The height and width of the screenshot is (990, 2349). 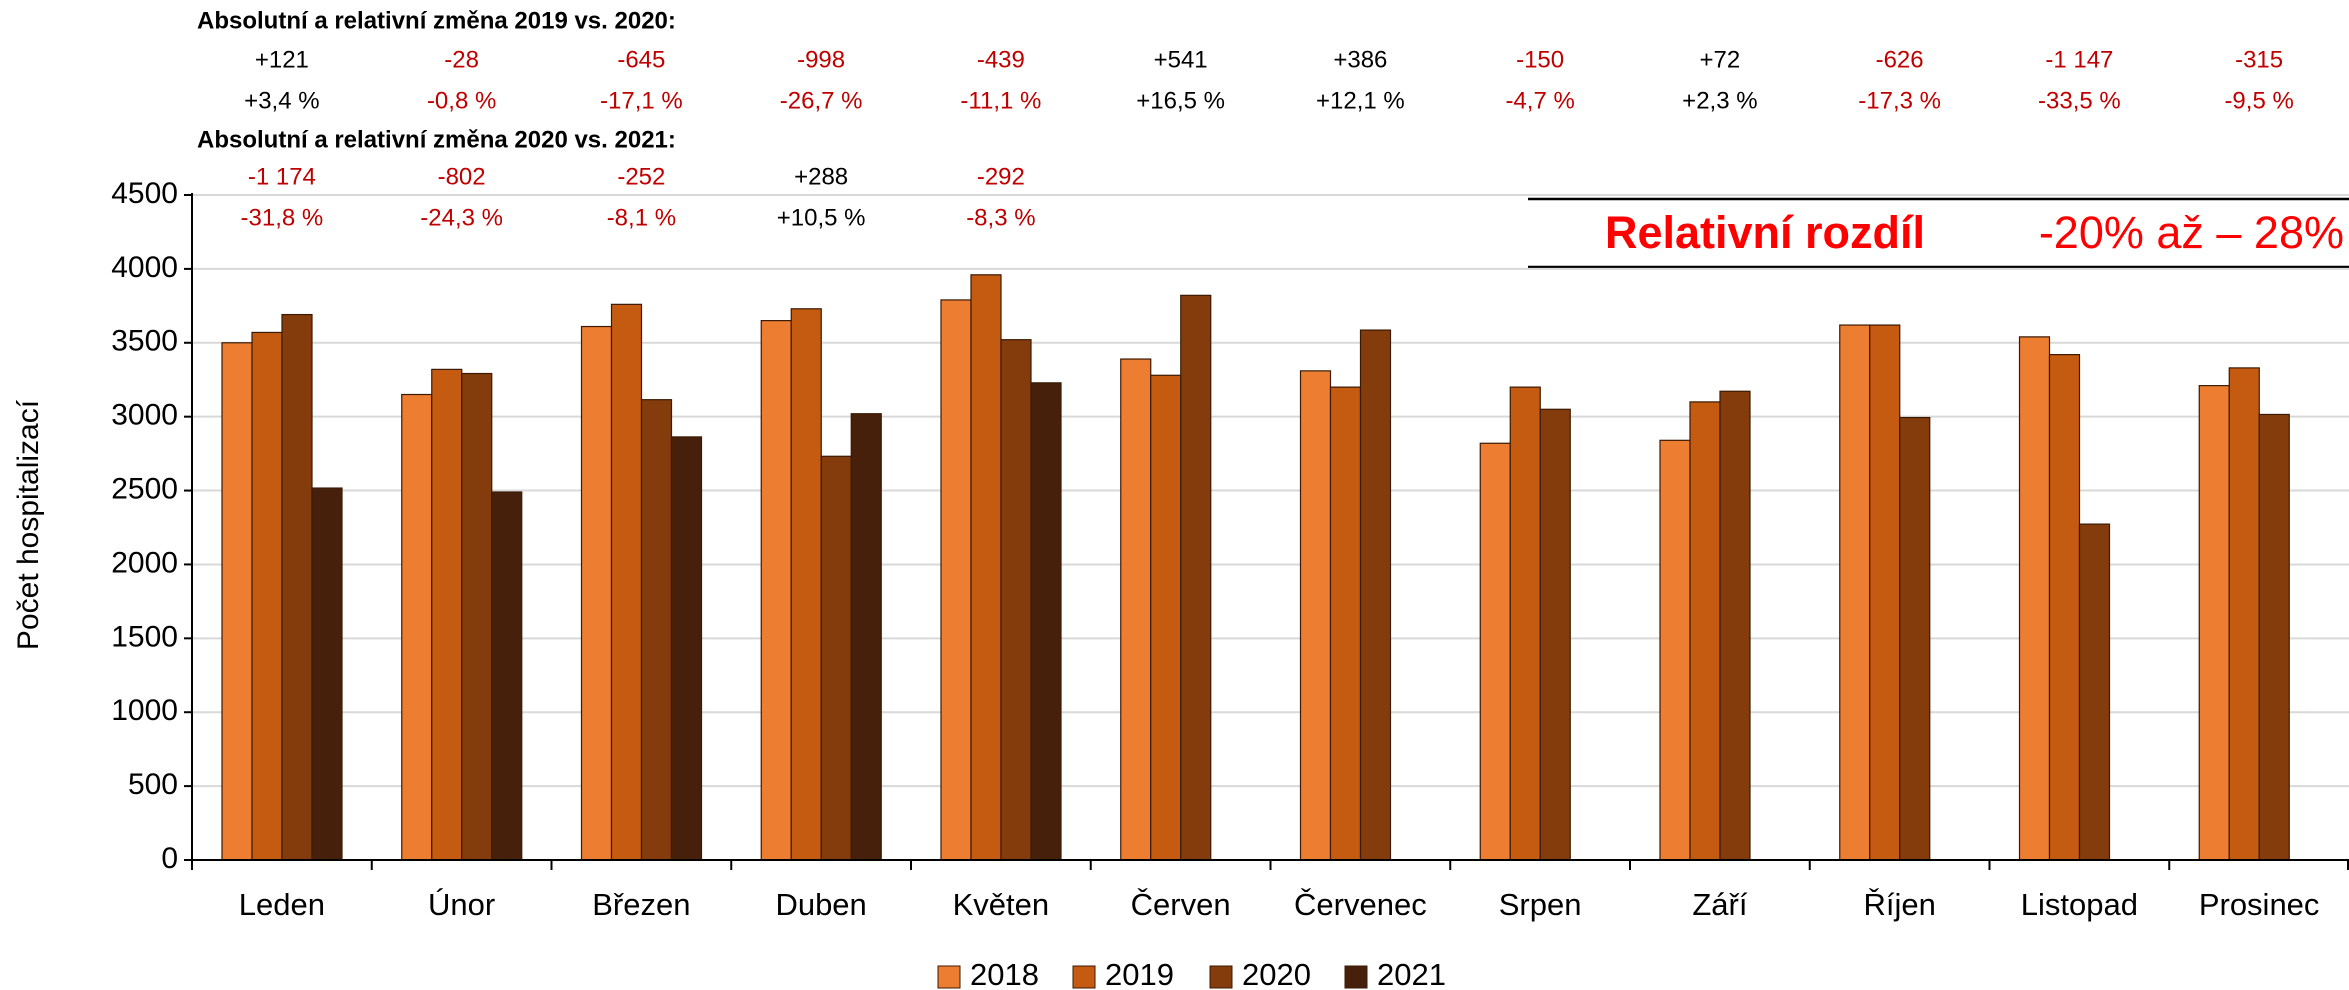 What do you see at coordinates (1276, 973) in the screenshot?
I see `legend-label: 2020` at bounding box center [1276, 973].